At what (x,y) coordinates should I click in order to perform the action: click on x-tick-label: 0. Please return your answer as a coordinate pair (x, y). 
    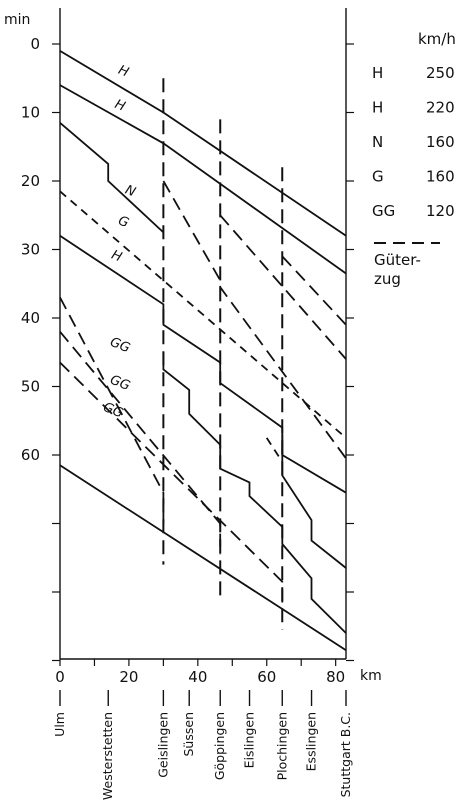
    Looking at the image, I should click on (60, 677).